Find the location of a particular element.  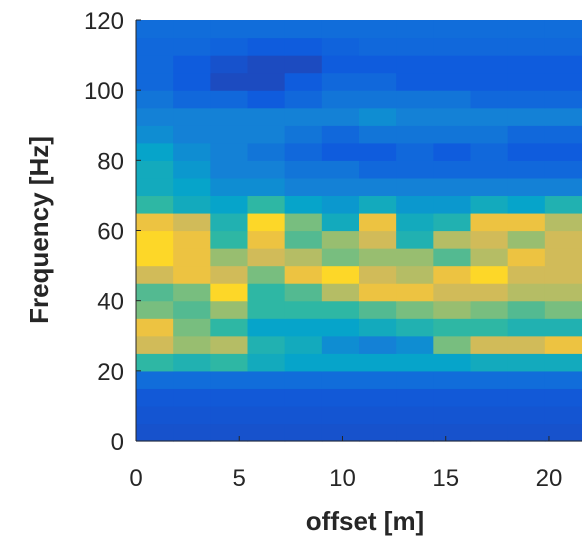

y-tick-label: 0 is located at coordinates (117, 442).